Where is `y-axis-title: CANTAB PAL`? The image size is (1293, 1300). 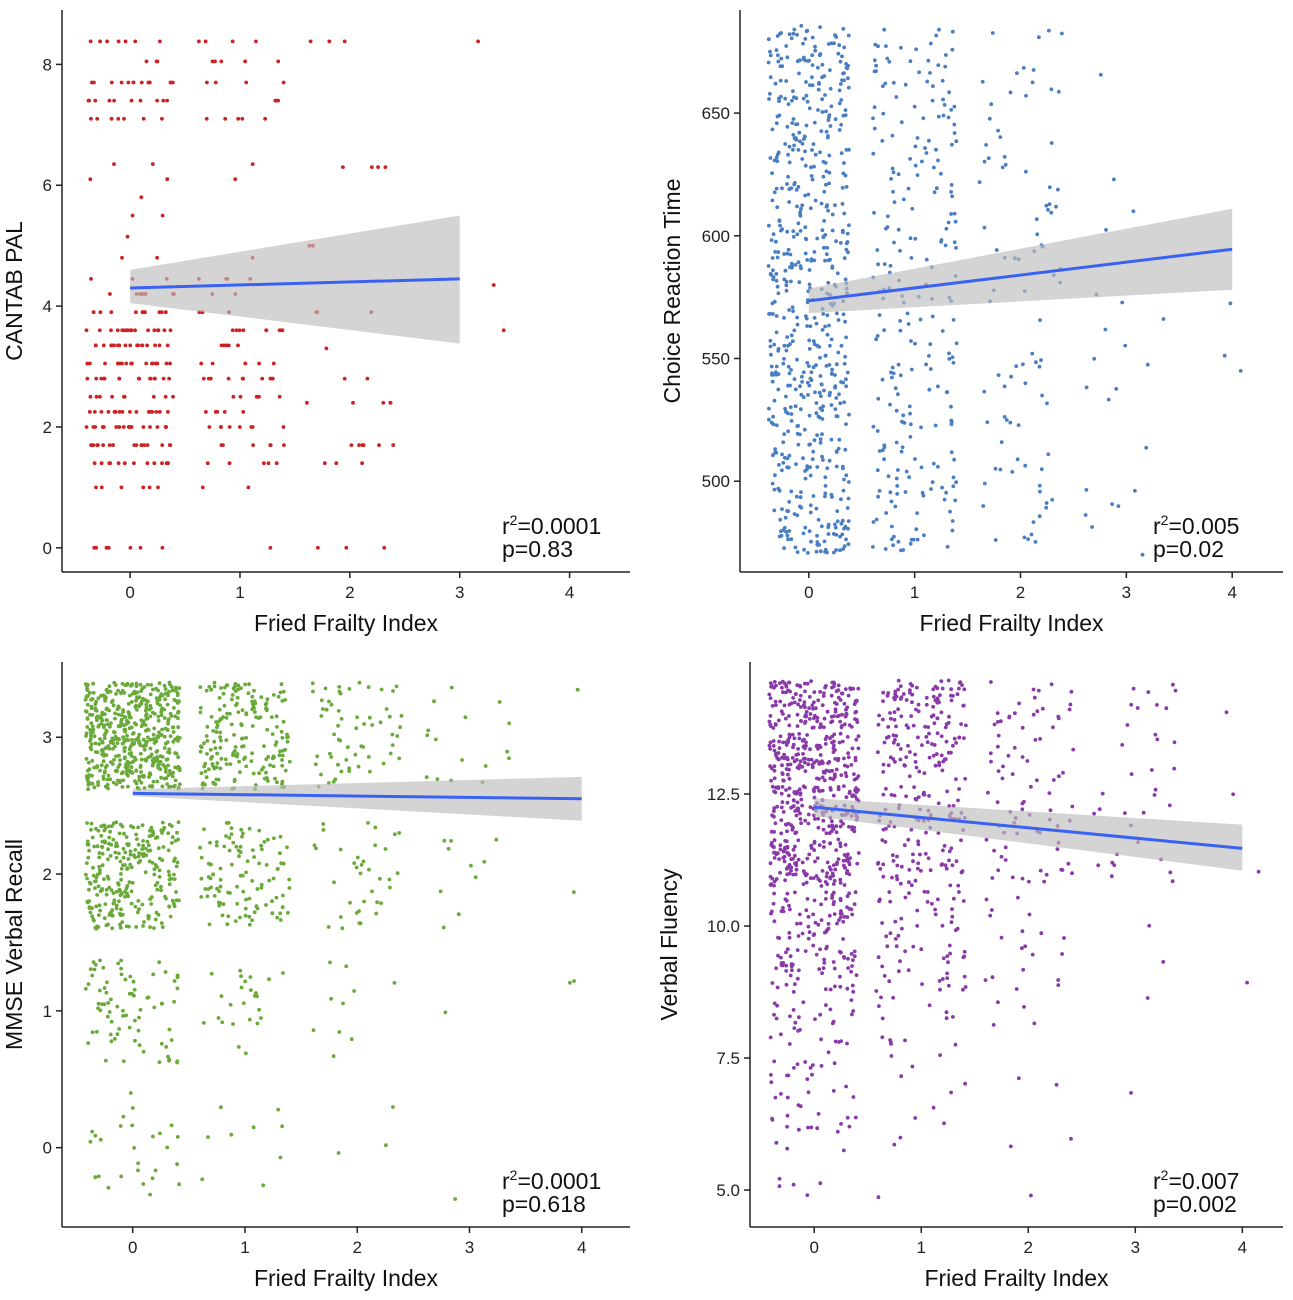 y-axis-title: CANTAB PAL is located at coordinates (14, 291).